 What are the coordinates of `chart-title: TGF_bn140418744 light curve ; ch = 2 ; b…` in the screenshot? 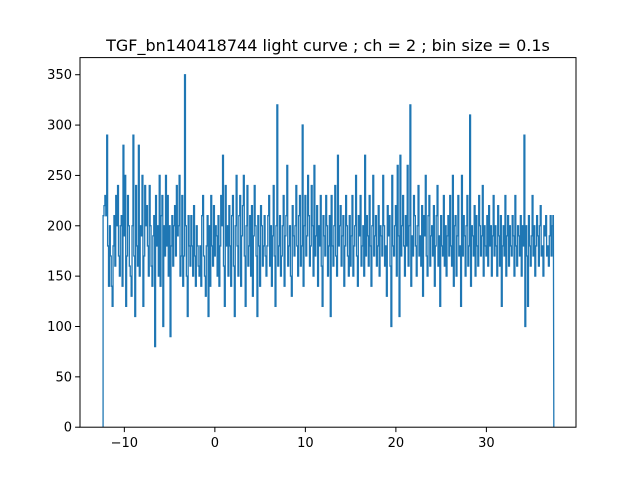 It's located at (327, 46).